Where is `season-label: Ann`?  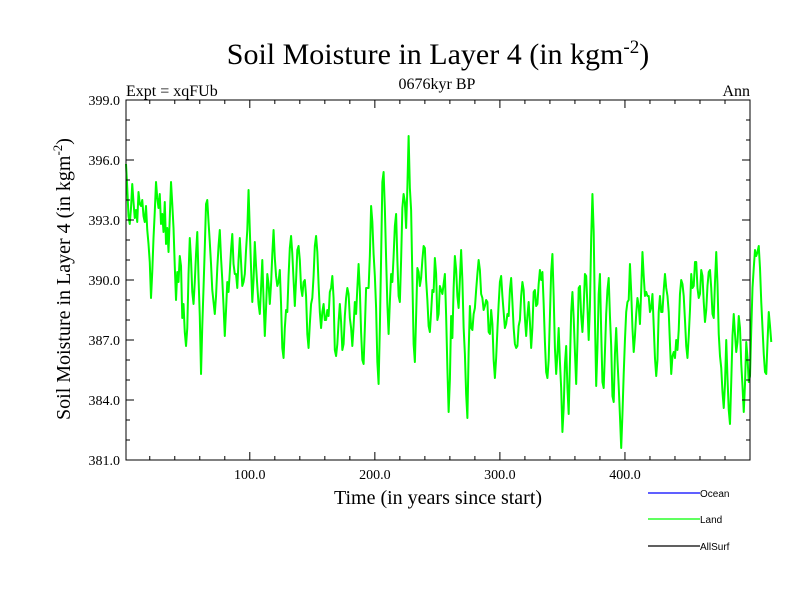
season-label: Ann is located at coordinates (736, 91).